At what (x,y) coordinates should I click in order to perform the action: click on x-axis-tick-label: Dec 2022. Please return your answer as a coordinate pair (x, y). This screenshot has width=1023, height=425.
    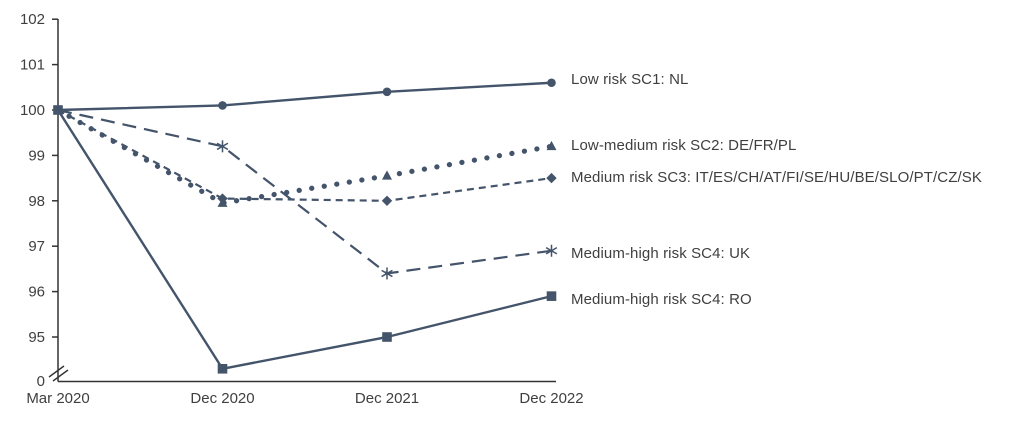
    Looking at the image, I should click on (551, 398).